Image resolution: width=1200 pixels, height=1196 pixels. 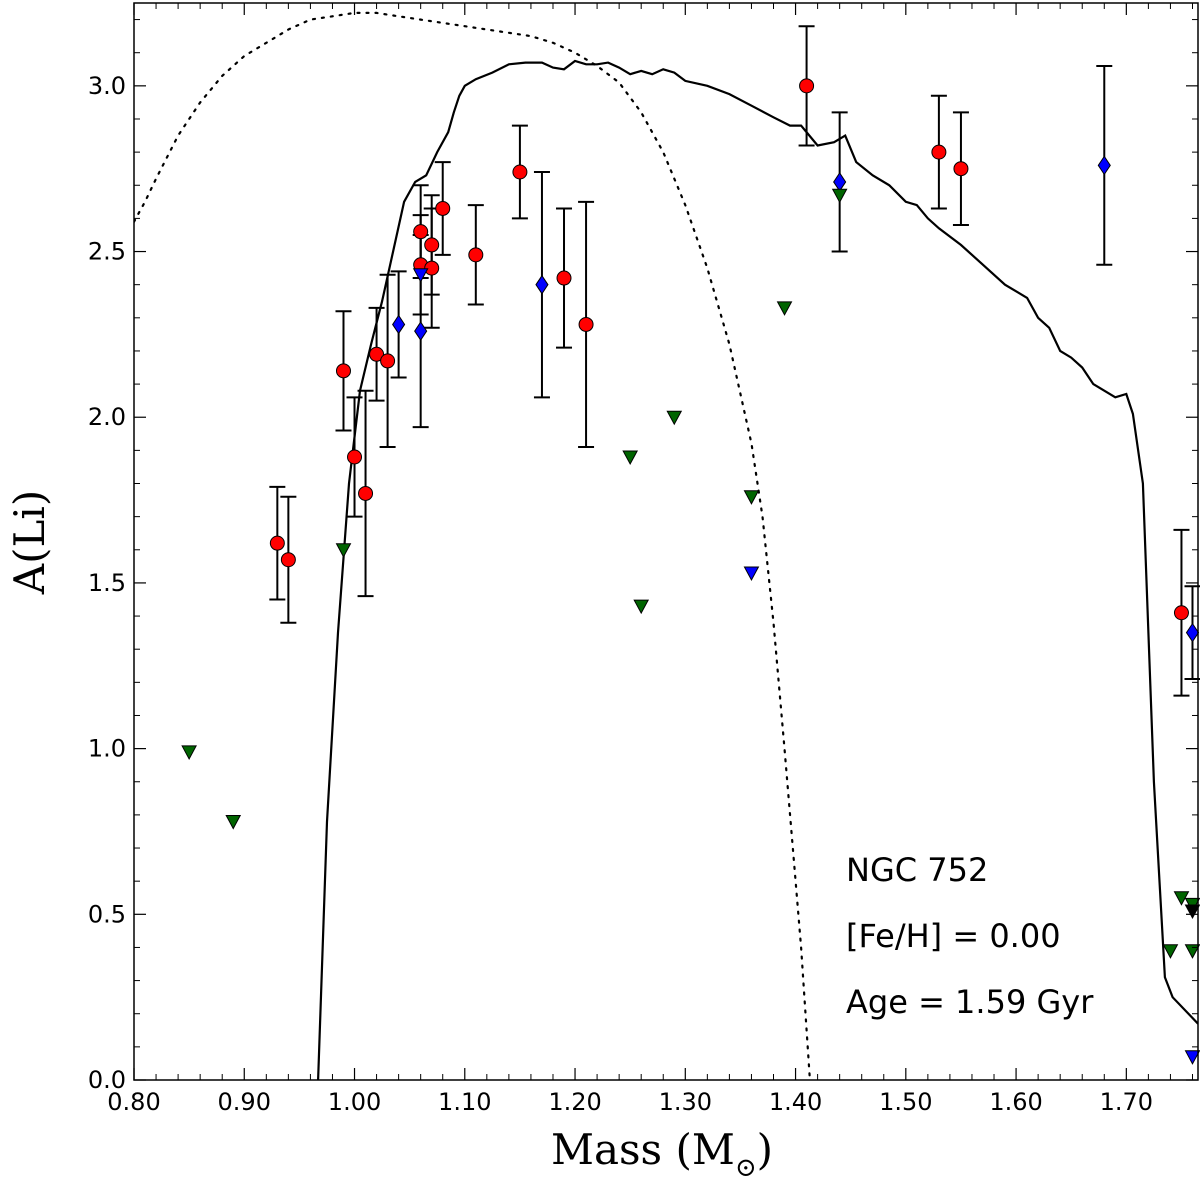 I want to click on x-axis-title-main: Mass (M, so click(x=643, y=1149).